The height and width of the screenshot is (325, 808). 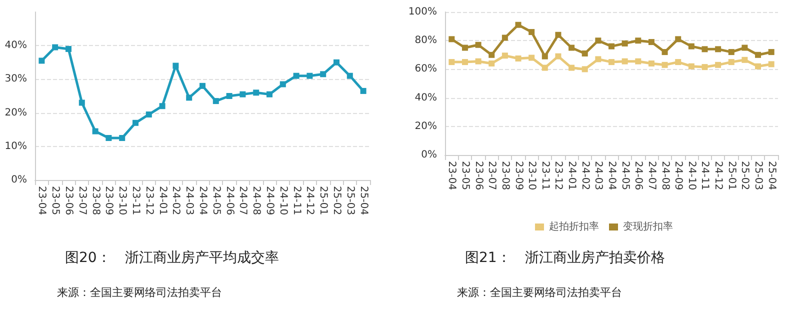 What do you see at coordinates (425, 69) in the screenshot?
I see `y-tick-label: 60%` at bounding box center [425, 69].